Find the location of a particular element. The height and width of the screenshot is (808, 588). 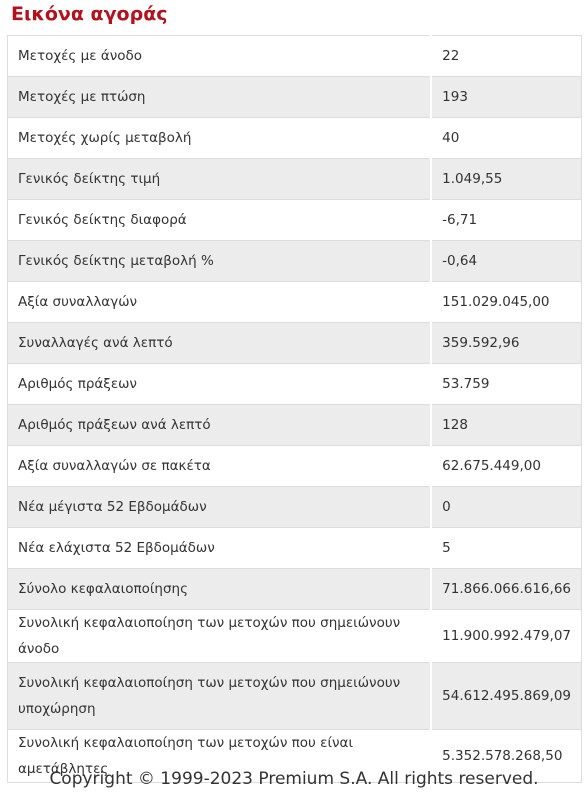

table-row: Συναλλαγές ανά λεπτό 359.592,96 is located at coordinates (294, 343).